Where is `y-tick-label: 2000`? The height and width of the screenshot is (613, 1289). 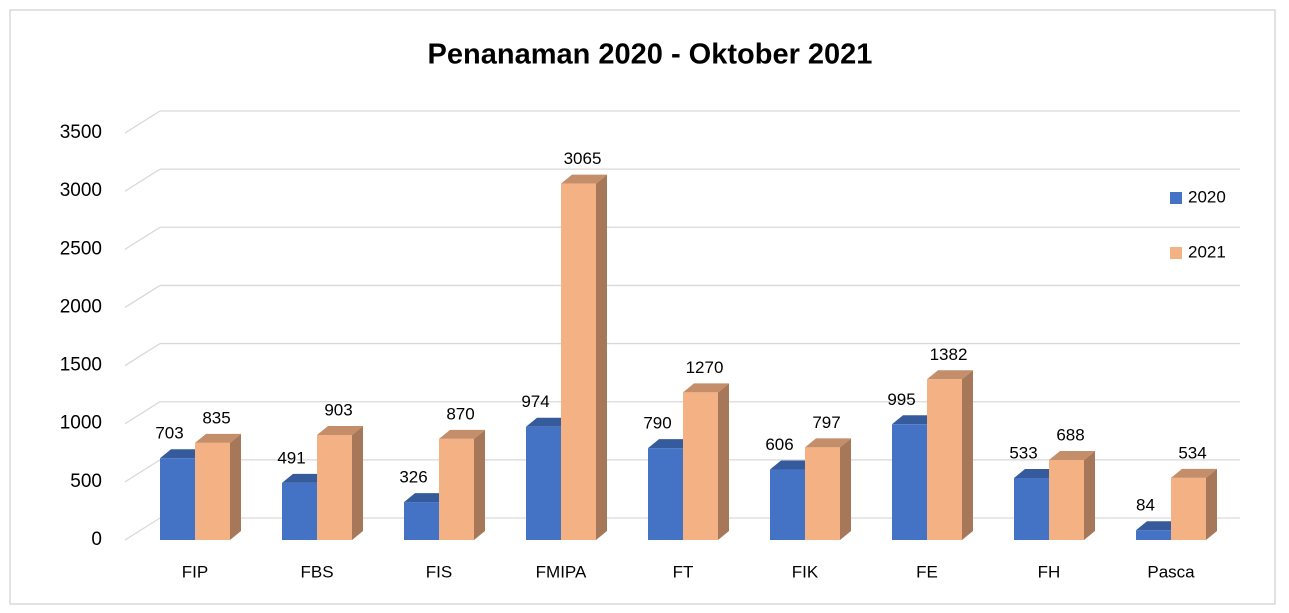 y-tick-label: 2000 is located at coordinates (81, 306).